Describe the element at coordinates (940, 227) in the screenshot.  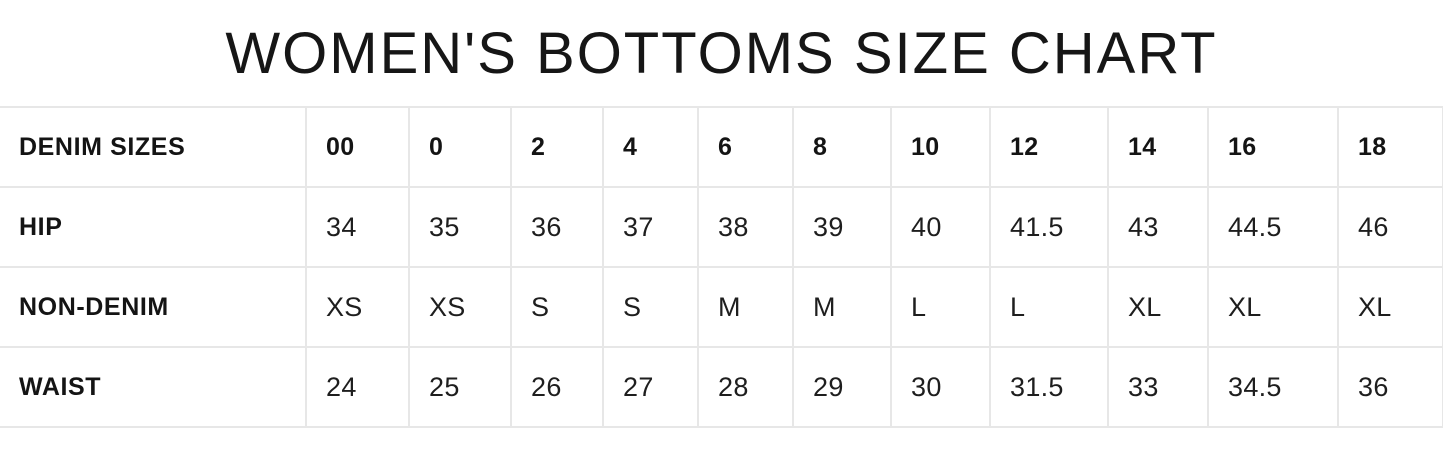
I see `cell: 40` at that location.